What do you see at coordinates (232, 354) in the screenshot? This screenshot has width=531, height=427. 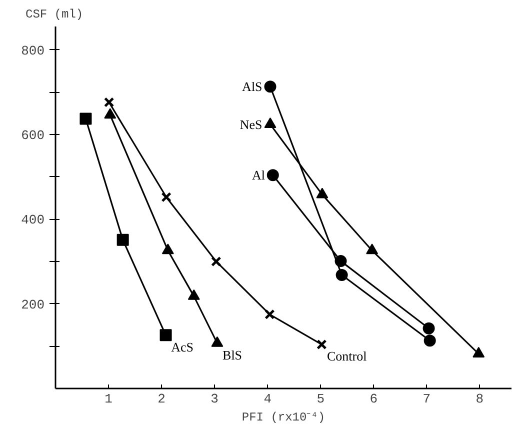 I see `series-label: BlS` at bounding box center [232, 354].